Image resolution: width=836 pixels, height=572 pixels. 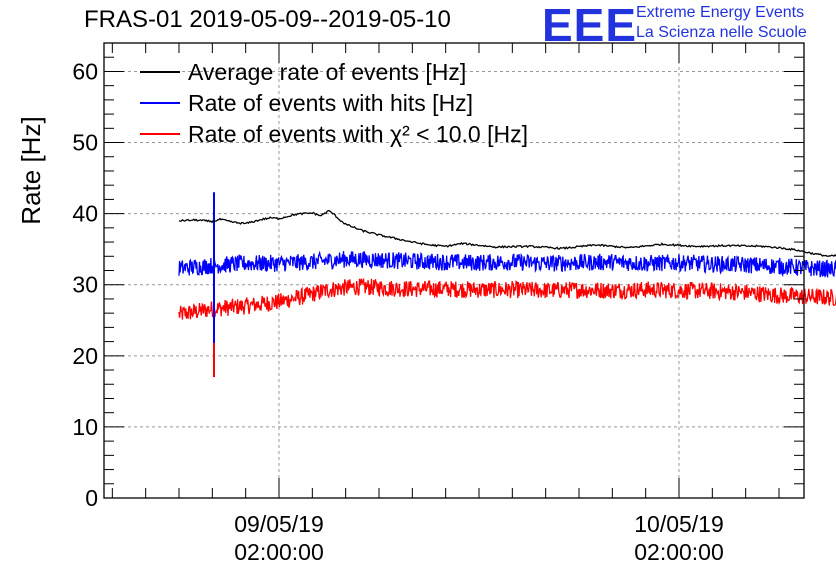 I want to click on legend-label: Average rate of events [Hz], so click(x=327, y=72).